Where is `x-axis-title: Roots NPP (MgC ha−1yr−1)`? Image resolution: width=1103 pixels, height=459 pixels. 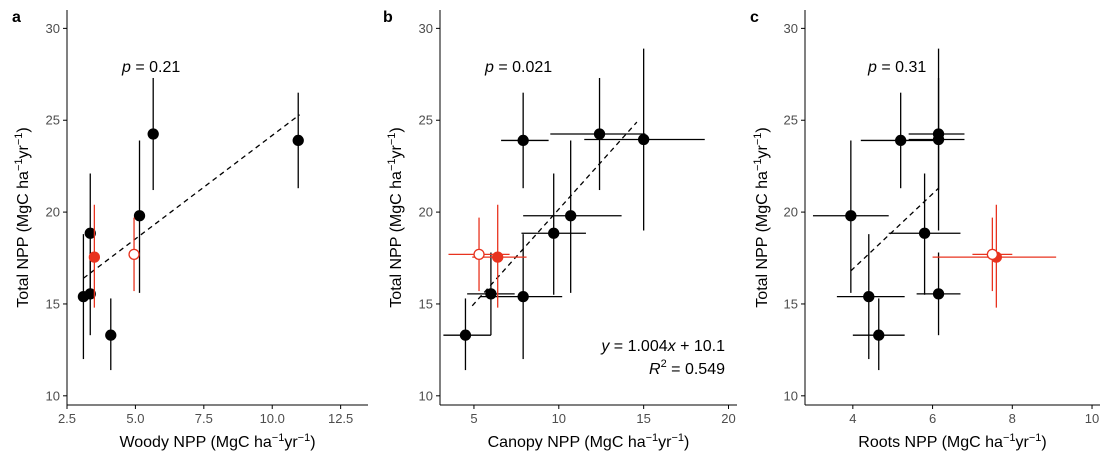
x-axis-title: Roots NPP (MgC ha−1yr−1) is located at coordinates (952, 441).